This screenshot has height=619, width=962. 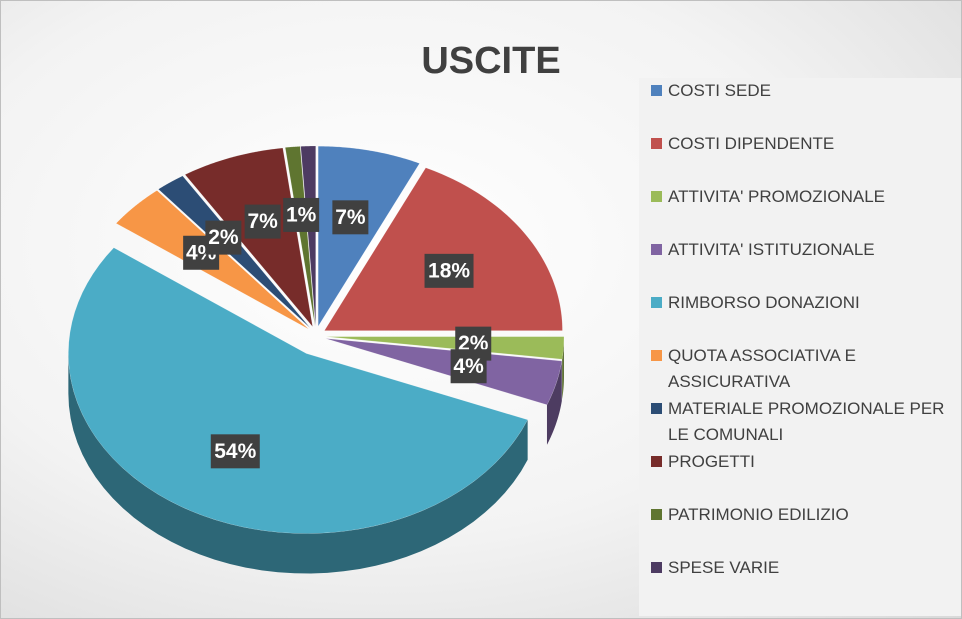 I want to click on data-label: 2%, so click(x=223, y=237).